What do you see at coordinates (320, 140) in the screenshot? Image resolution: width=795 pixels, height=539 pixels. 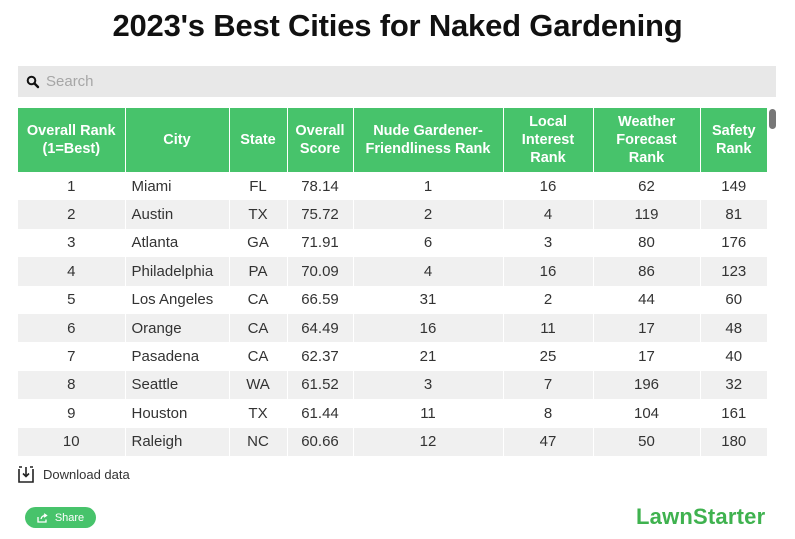 I see `header-overall-score: Overall Score` at bounding box center [320, 140].